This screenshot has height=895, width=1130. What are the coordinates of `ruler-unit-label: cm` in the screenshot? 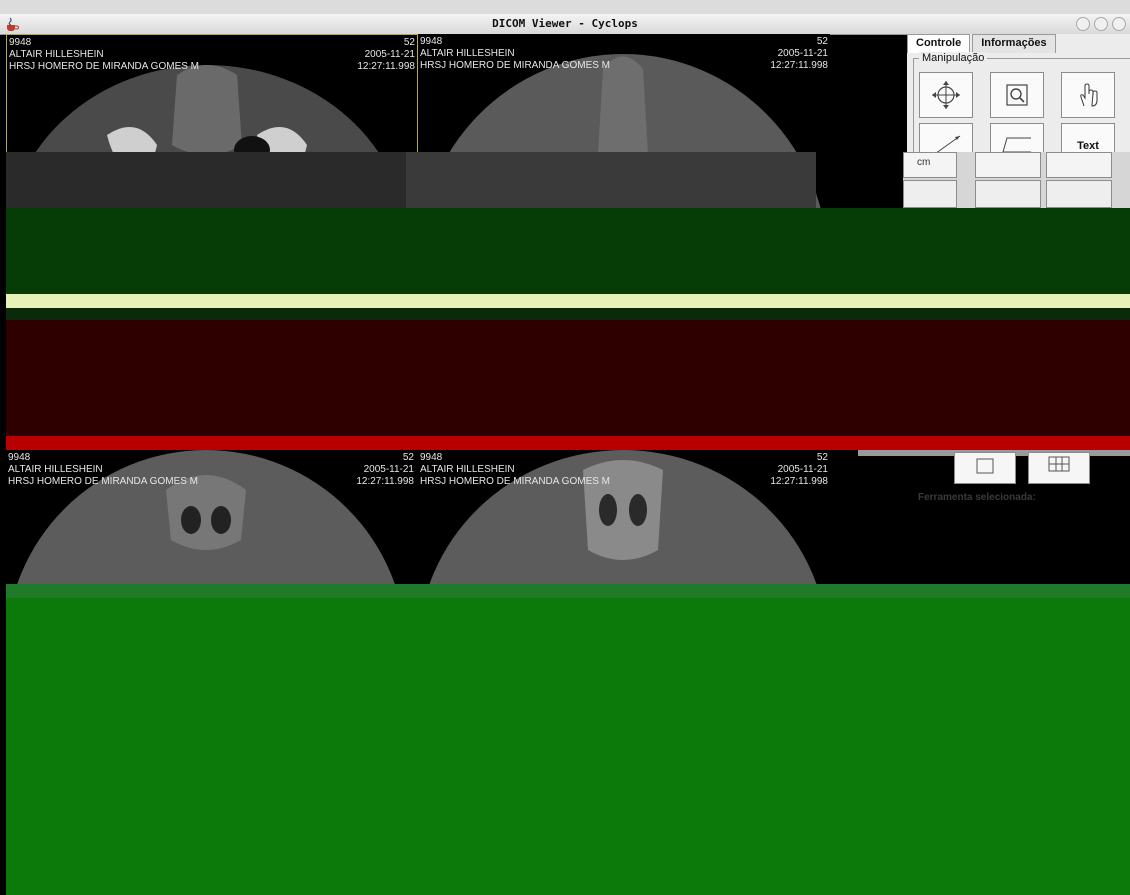 It's located at (924, 162).